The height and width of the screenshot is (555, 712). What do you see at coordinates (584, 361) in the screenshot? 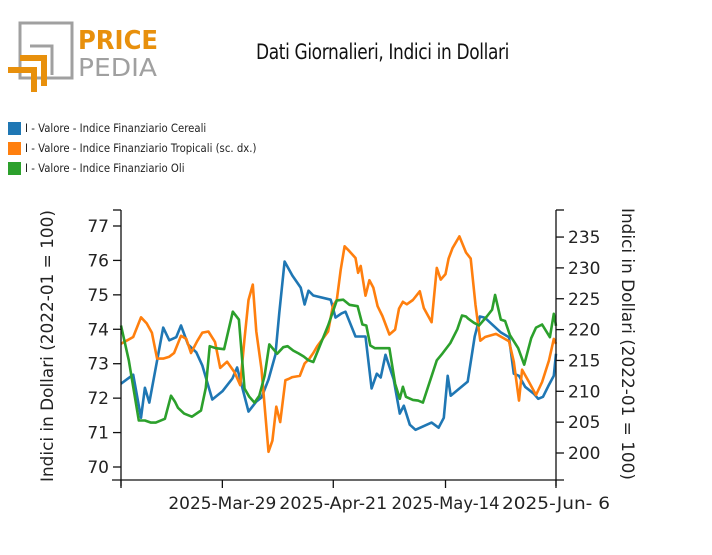
I see `y-tick-label-right: 215` at bounding box center [584, 361].